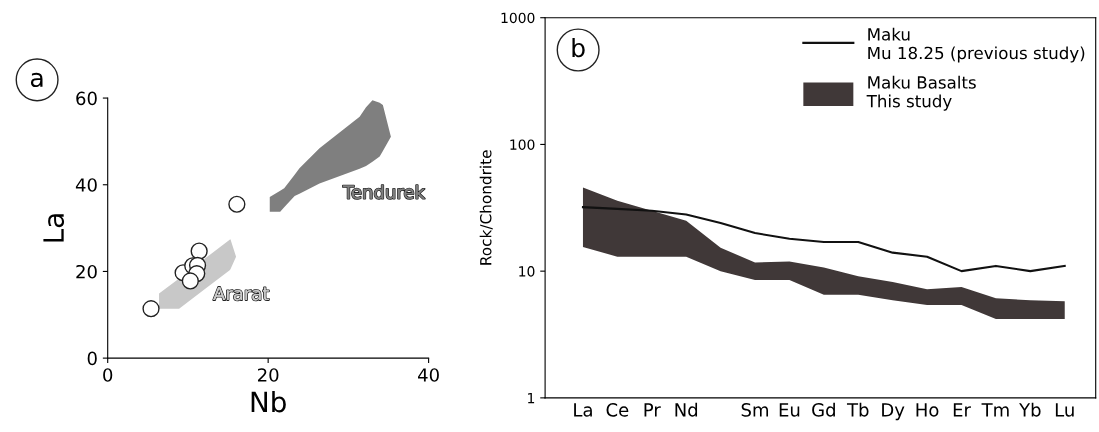 This screenshot has height=432, width=1099. Describe the element at coordinates (383, 191) in the screenshot. I see `legend-label: Tendurek` at that location.